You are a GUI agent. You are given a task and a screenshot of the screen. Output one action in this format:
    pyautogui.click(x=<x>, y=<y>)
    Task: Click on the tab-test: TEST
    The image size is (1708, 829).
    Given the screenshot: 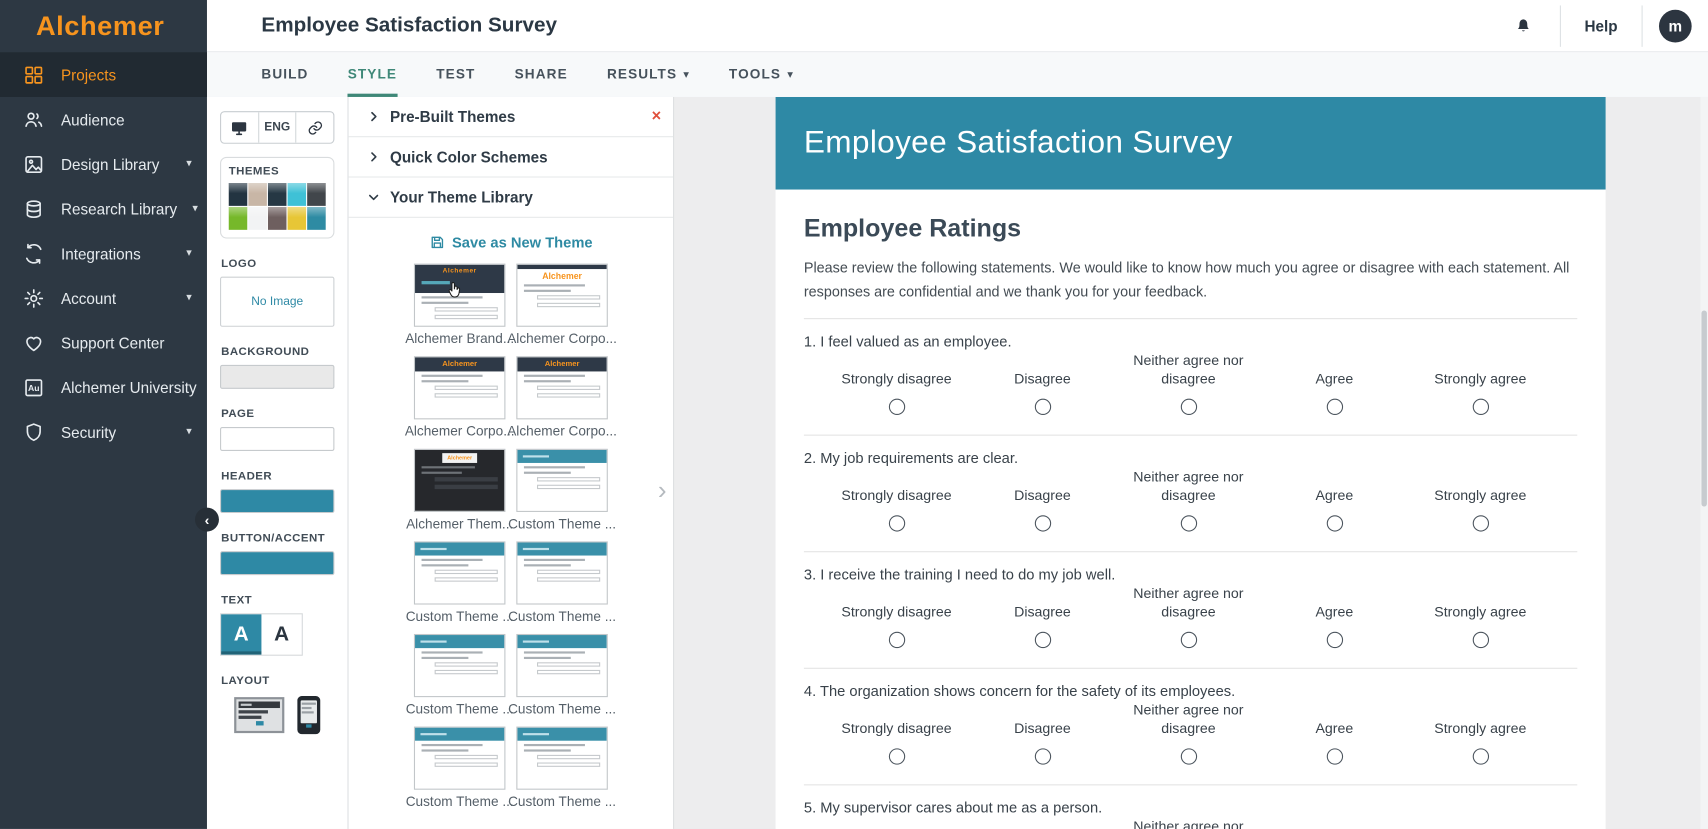 What is the action you would take?
    pyautogui.click(x=455, y=74)
    